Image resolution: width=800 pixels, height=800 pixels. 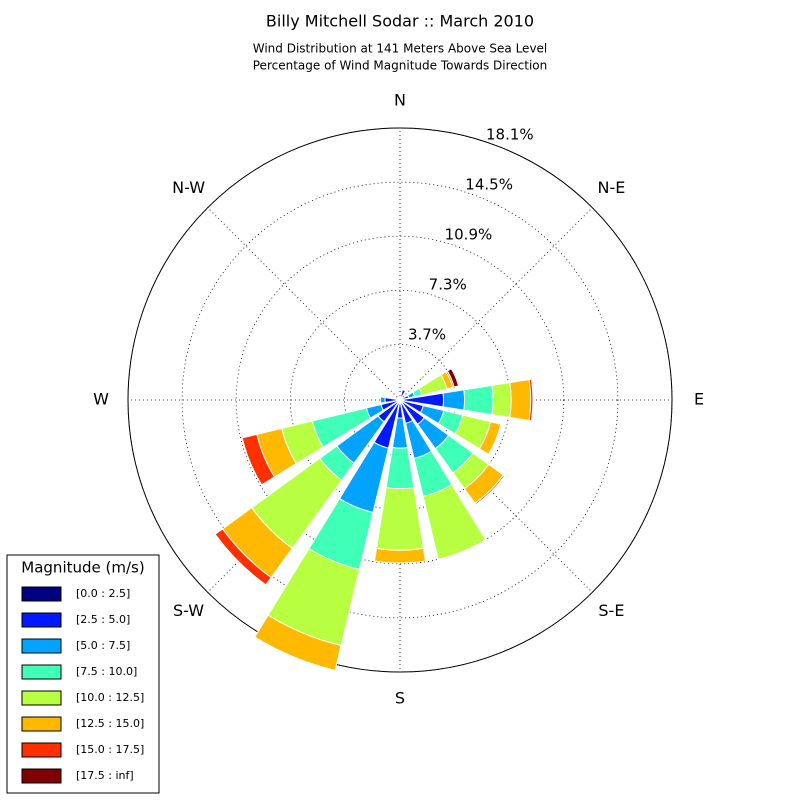 I want to click on direction-label: W, so click(x=101, y=399).